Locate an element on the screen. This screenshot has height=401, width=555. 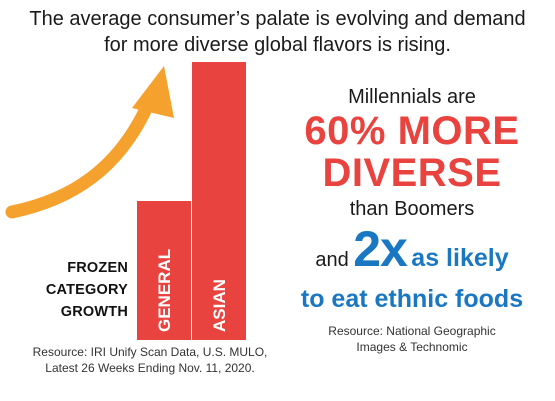
source-left-line-2: Latest 26 Weeks Ending Nov. 11, 2020. is located at coordinates (150, 368).